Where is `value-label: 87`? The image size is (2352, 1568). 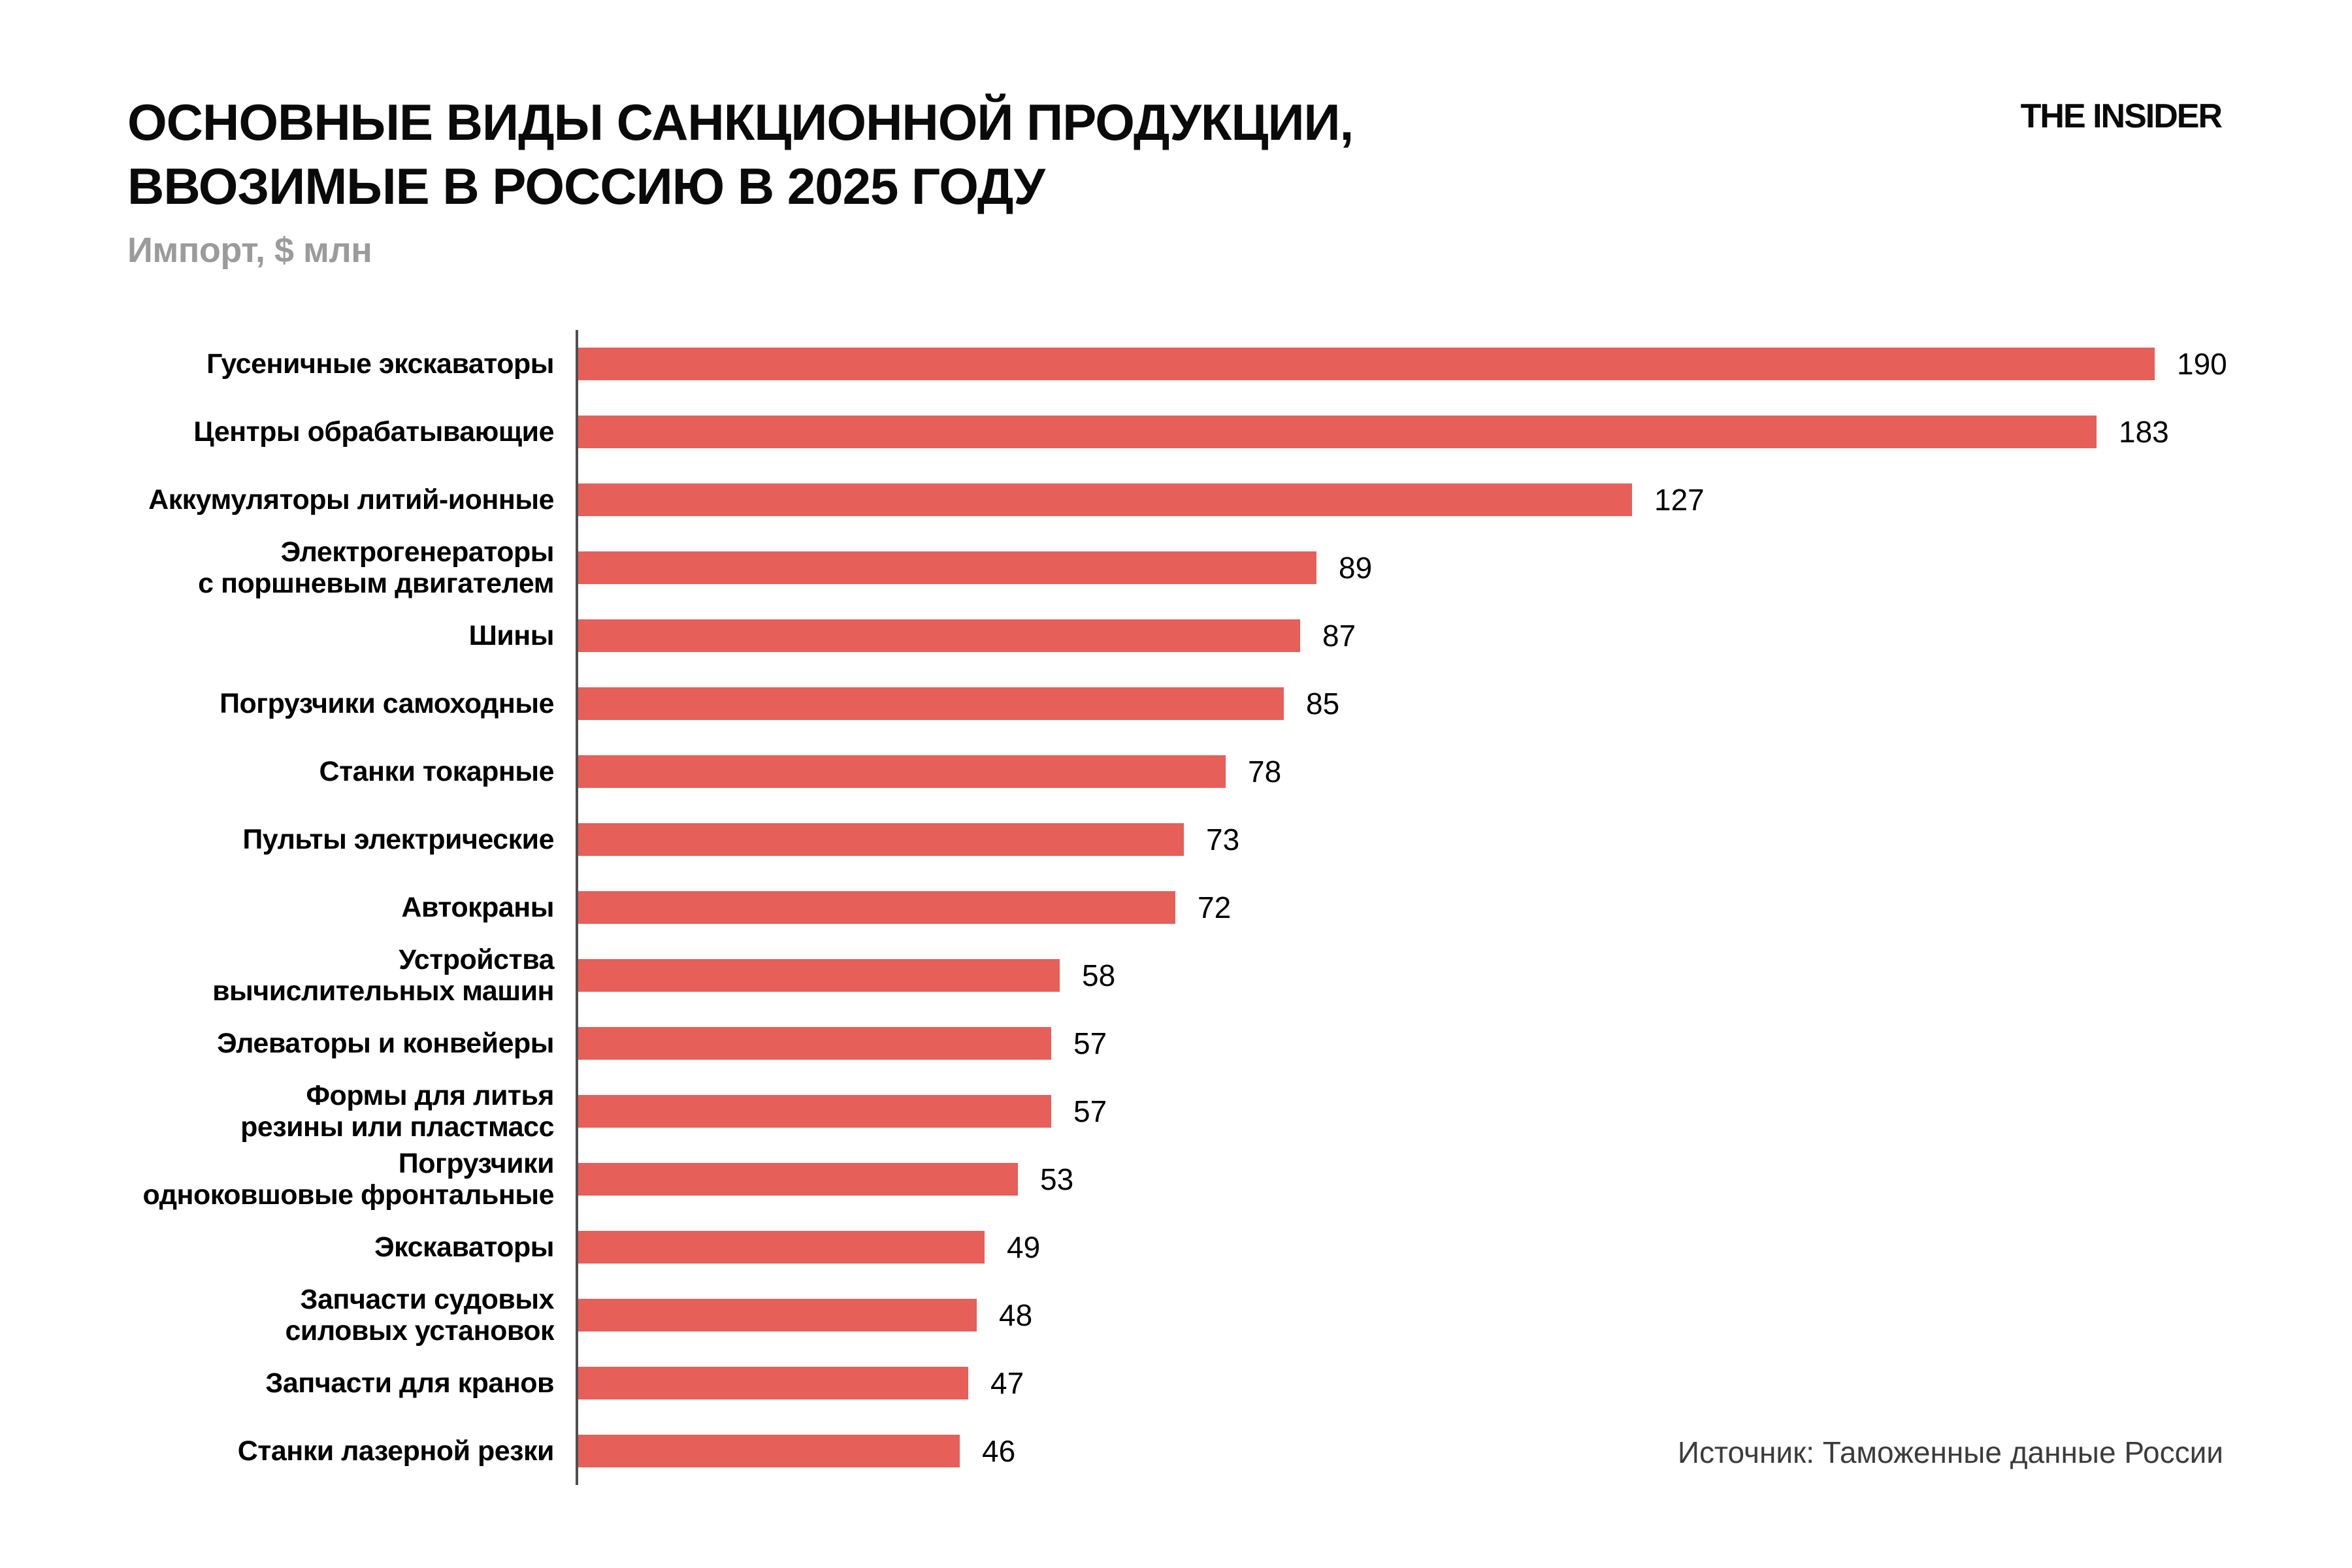
value-label: 87 is located at coordinates (1339, 636).